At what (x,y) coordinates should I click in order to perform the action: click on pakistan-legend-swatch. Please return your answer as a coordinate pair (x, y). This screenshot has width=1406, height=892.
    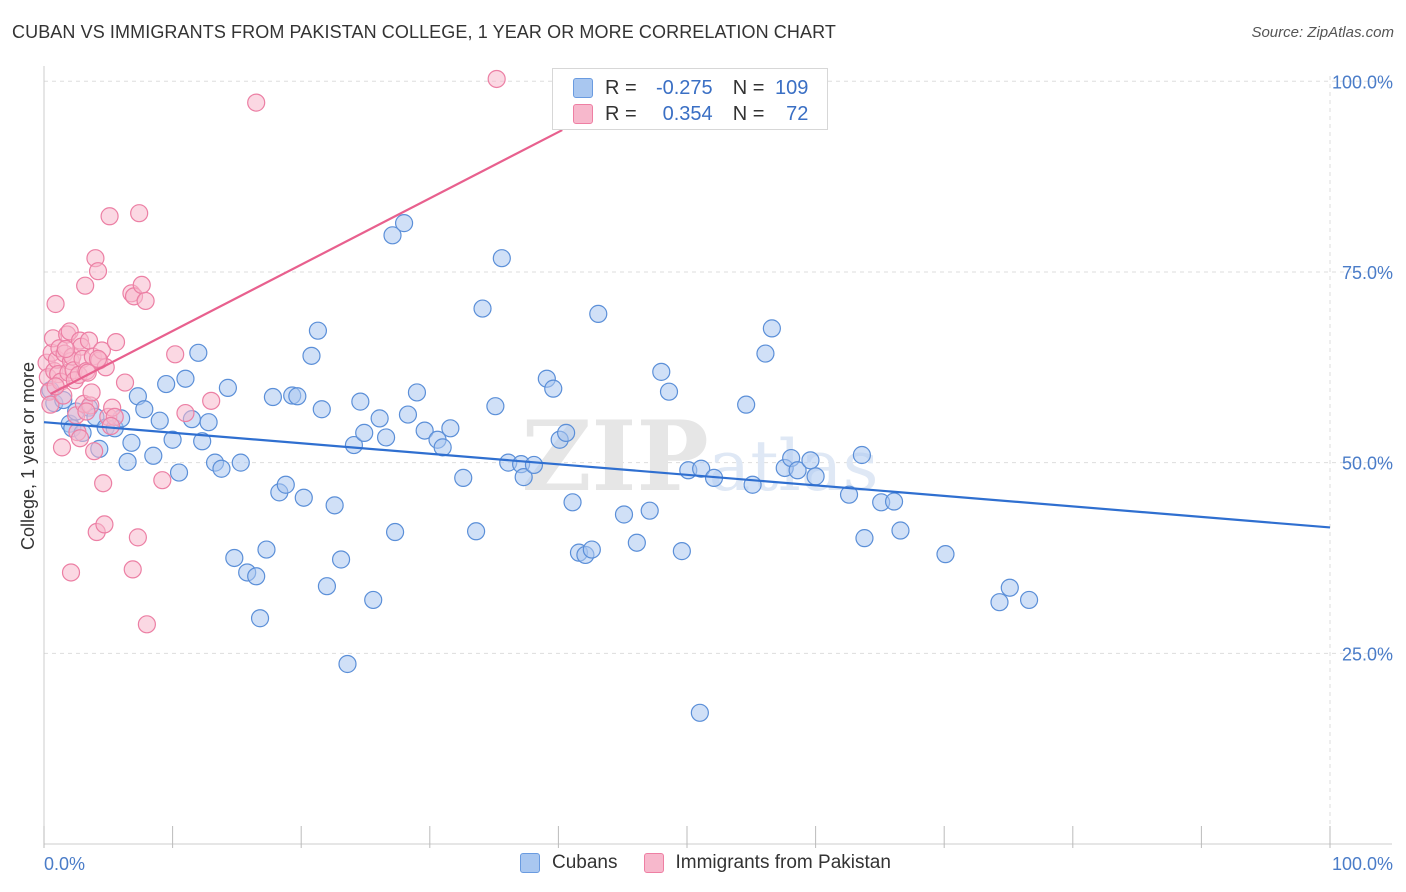
    Looking at the image, I should click on (653, 863).